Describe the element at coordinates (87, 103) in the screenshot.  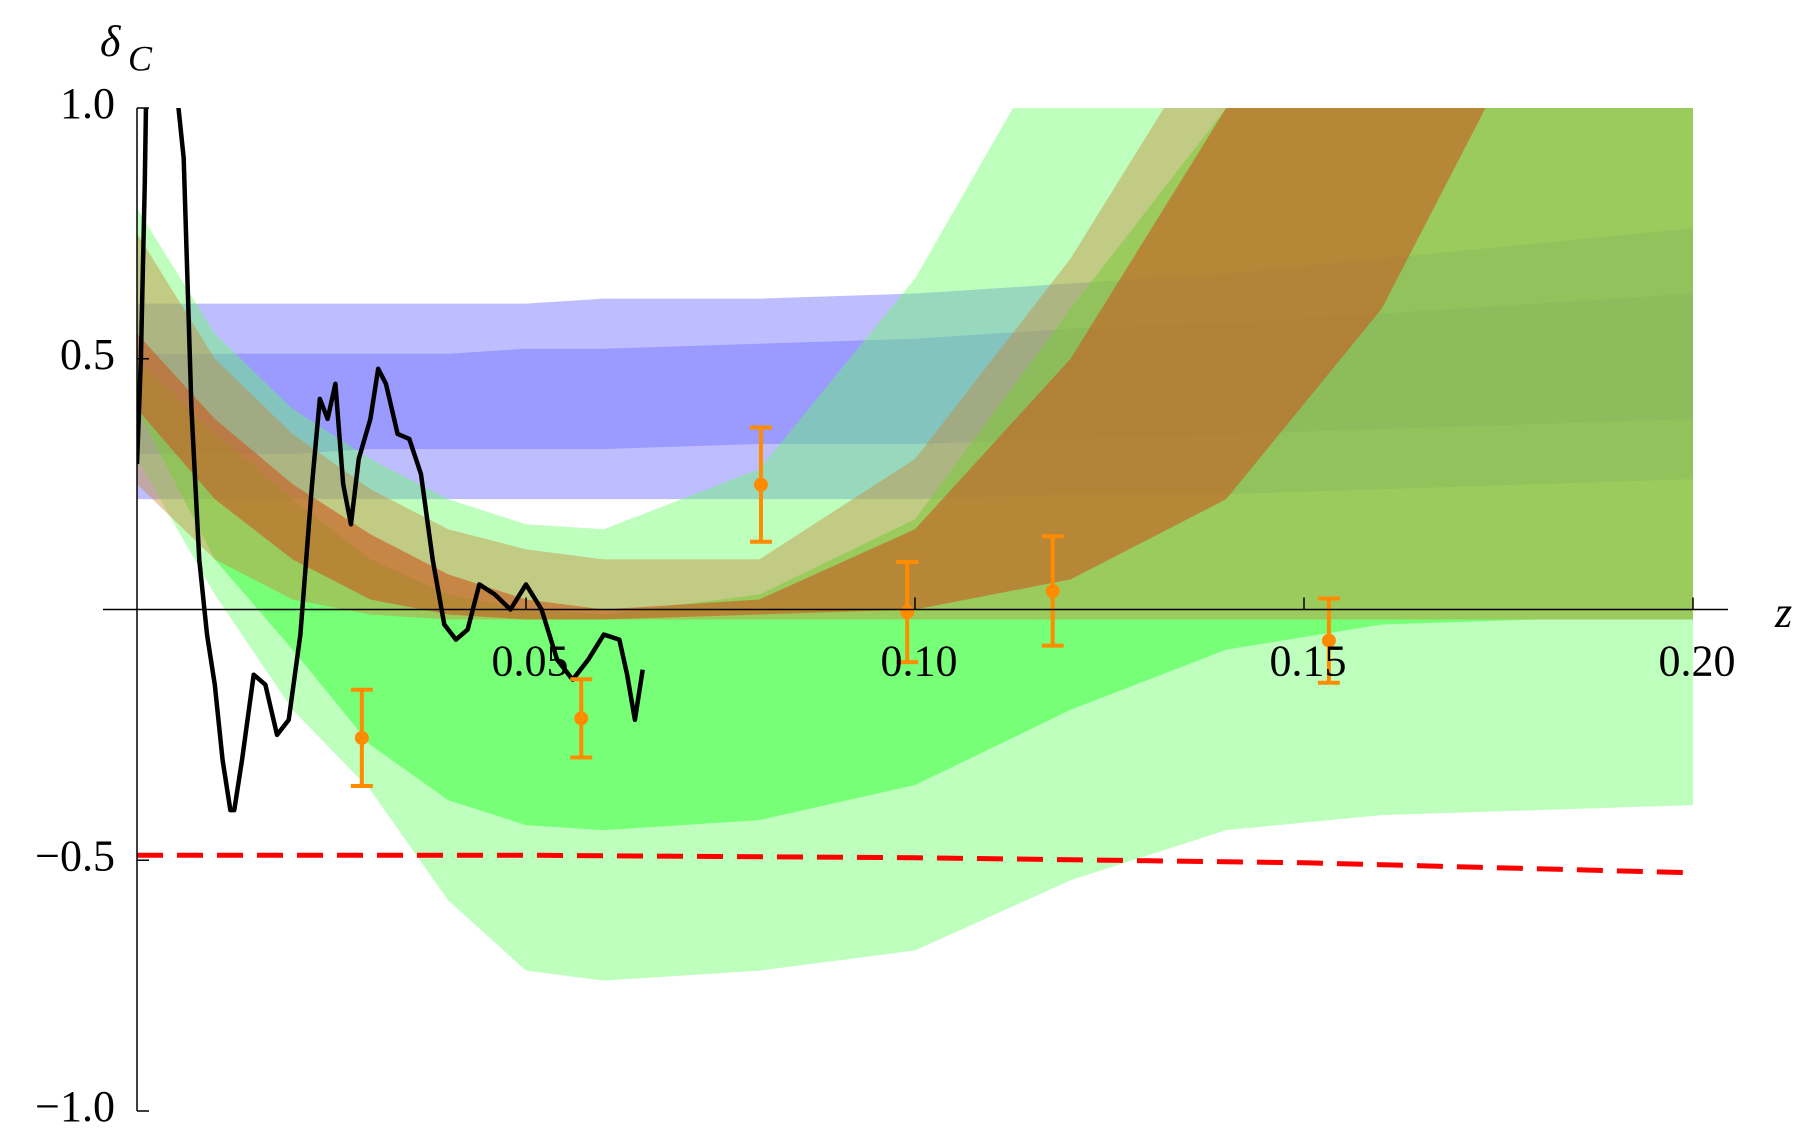
I see `y-tick-label: 1.0` at that location.